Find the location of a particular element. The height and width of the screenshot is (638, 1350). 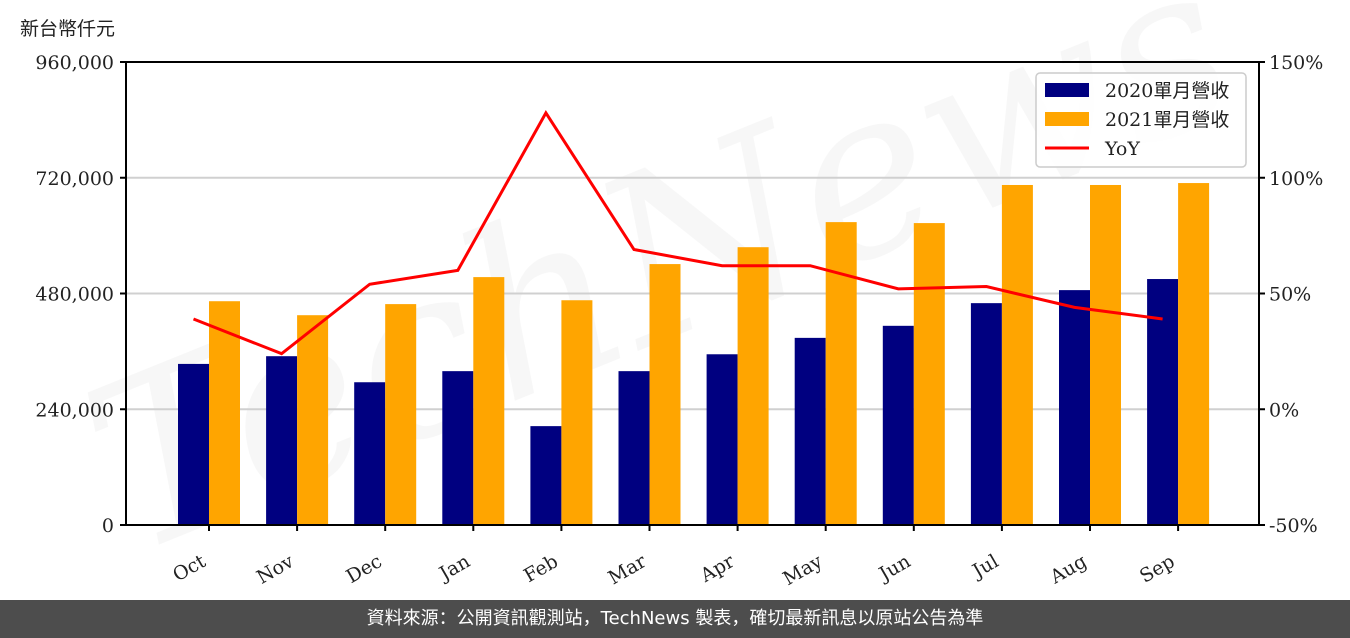

bar-2020-sep is located at coordinates (1163, 402).